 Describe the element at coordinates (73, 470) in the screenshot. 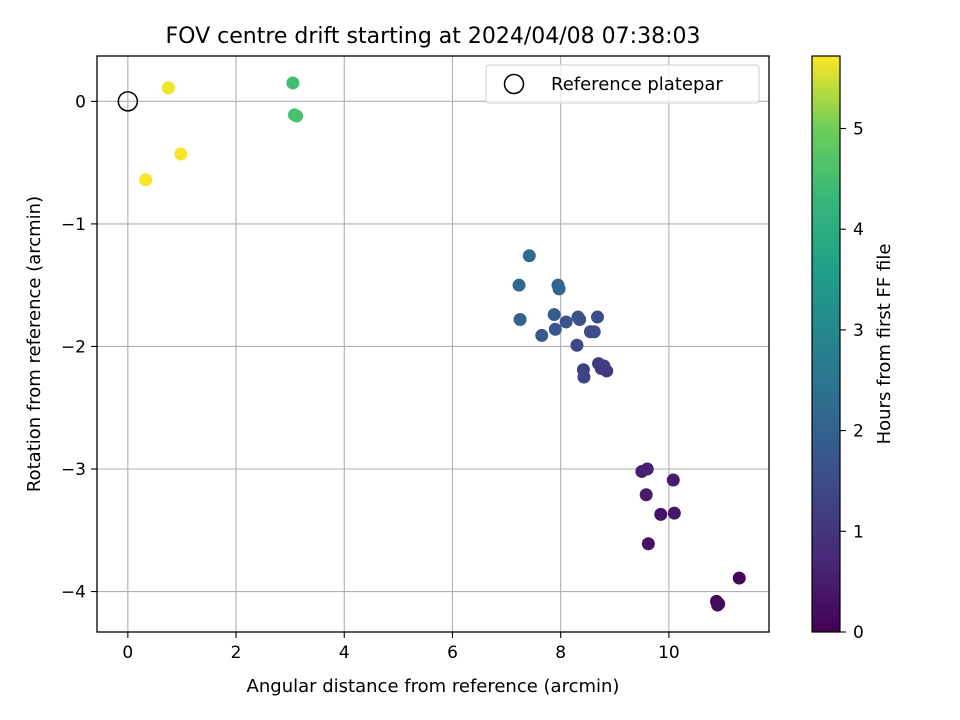

I see `y-tick-label: −3` at that location.